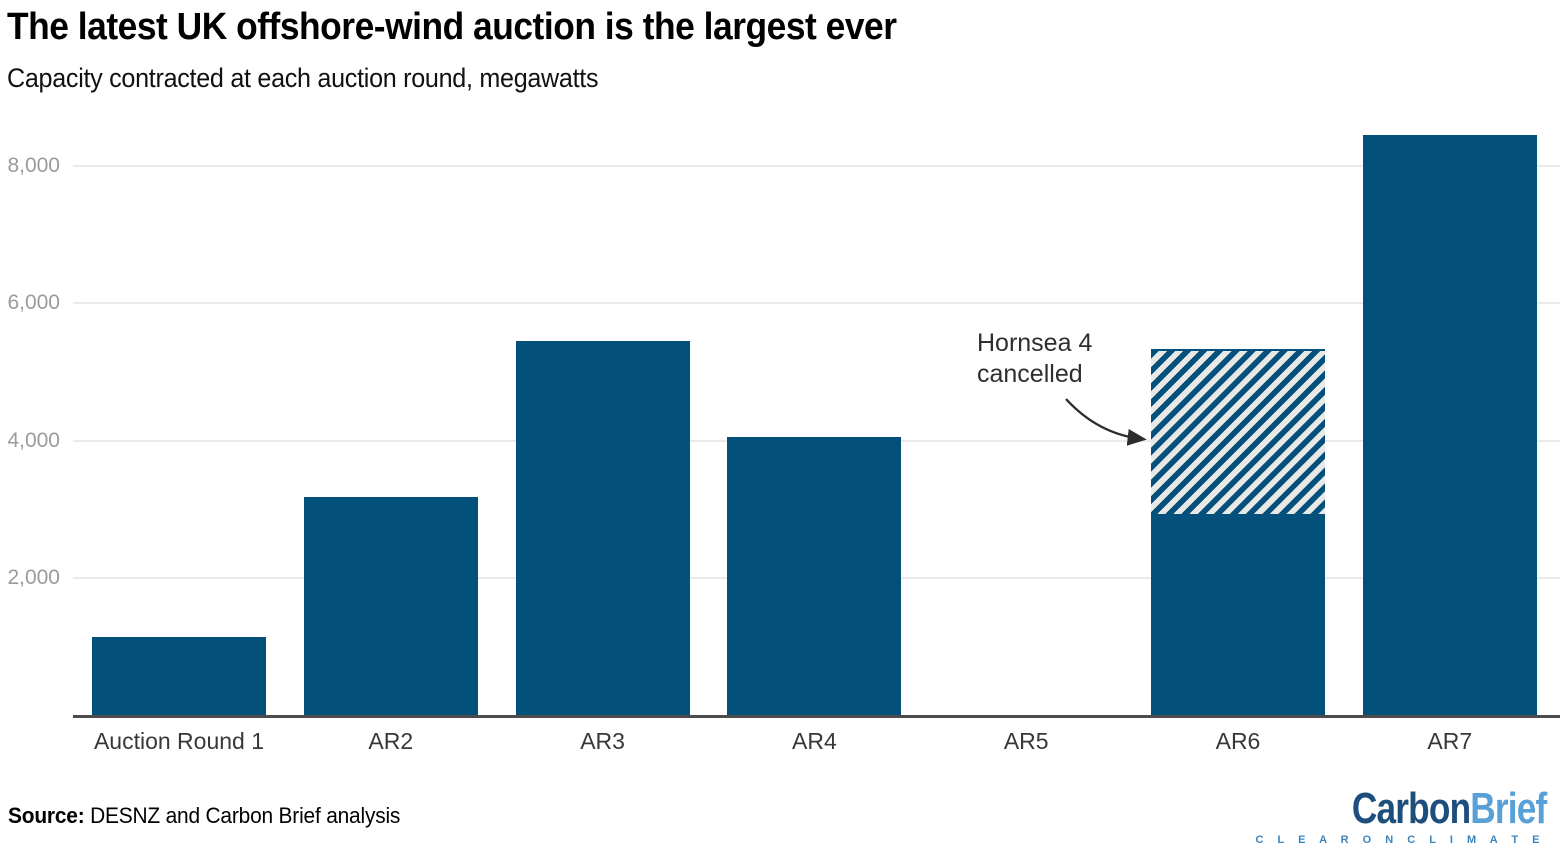  I want to click on bar-ar3, so click(602, 528).